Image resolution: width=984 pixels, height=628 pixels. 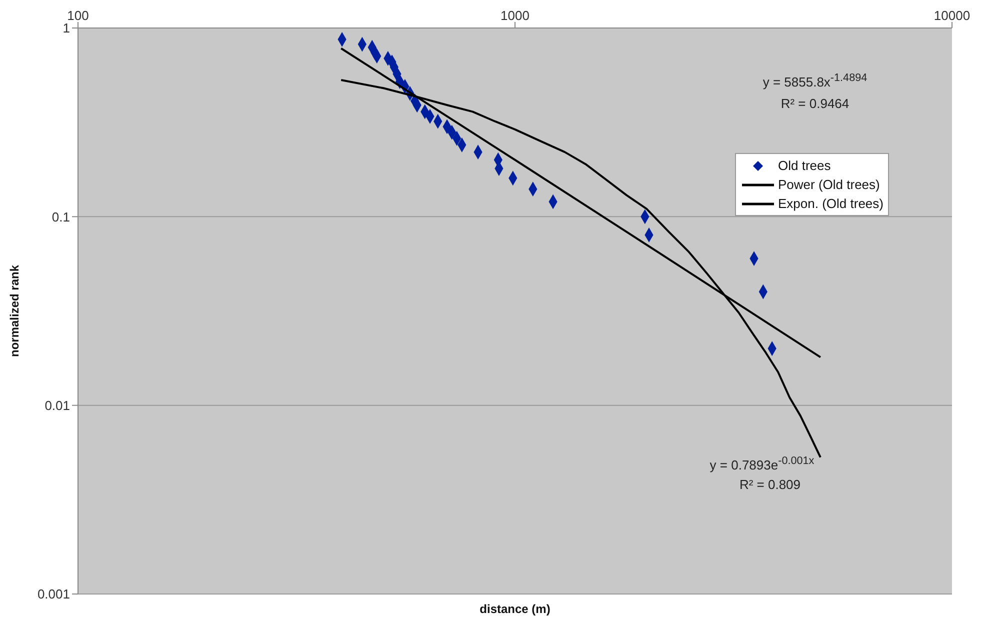 I want to click on annotation: y = 5855.8x$^{-1.4894}$, so click(x=815, y=81).